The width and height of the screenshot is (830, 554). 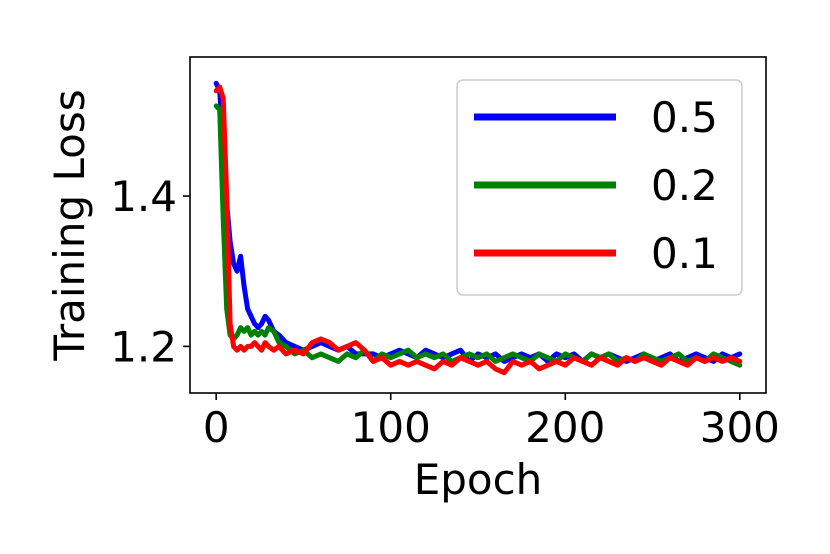 What do you see at coordinates (69, 225) in the screenshot?
I see `y-axis-title: Training Loss` at bounding box center [69, 225].